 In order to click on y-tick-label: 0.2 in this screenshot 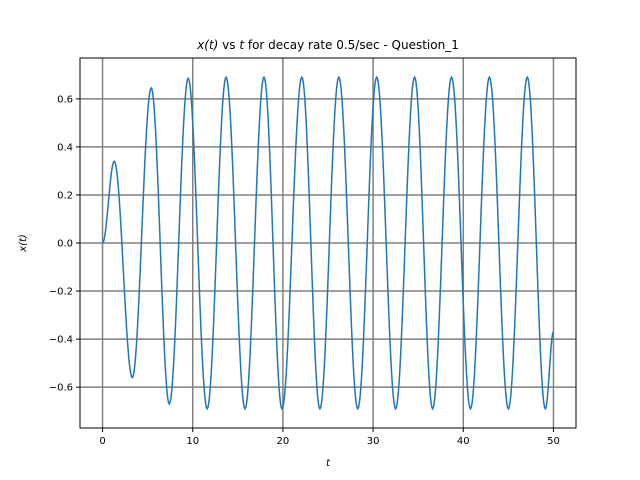, I will do `click(65, 195)`.